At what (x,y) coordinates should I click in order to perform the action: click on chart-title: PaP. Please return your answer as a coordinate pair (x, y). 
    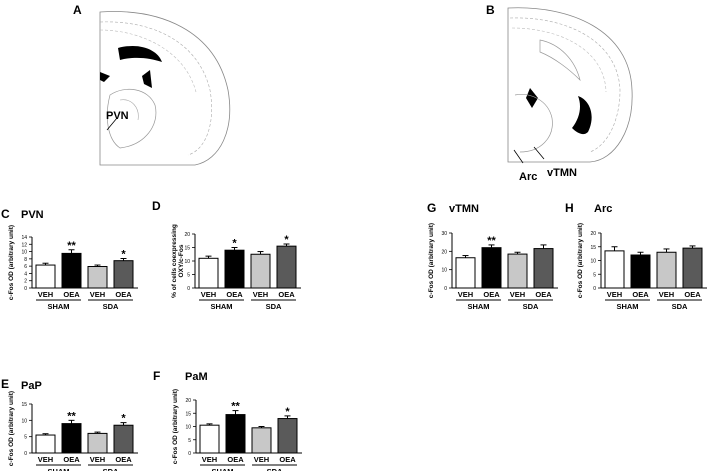
    Looking at the image, I should click on (31, 386).